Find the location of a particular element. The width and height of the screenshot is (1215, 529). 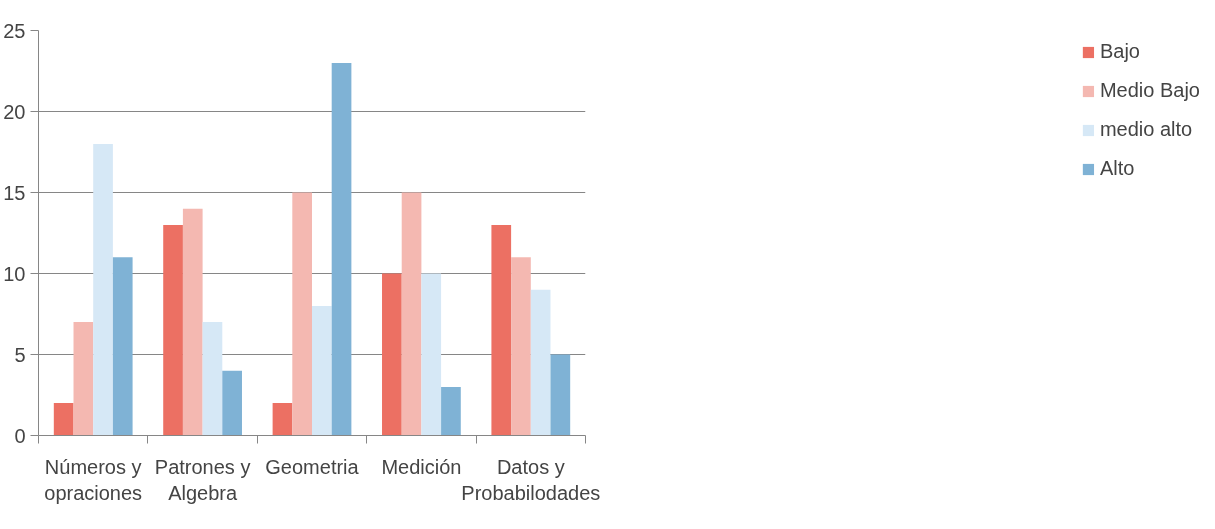

legend-label: medio alto is located at coordinates (1146, 129).